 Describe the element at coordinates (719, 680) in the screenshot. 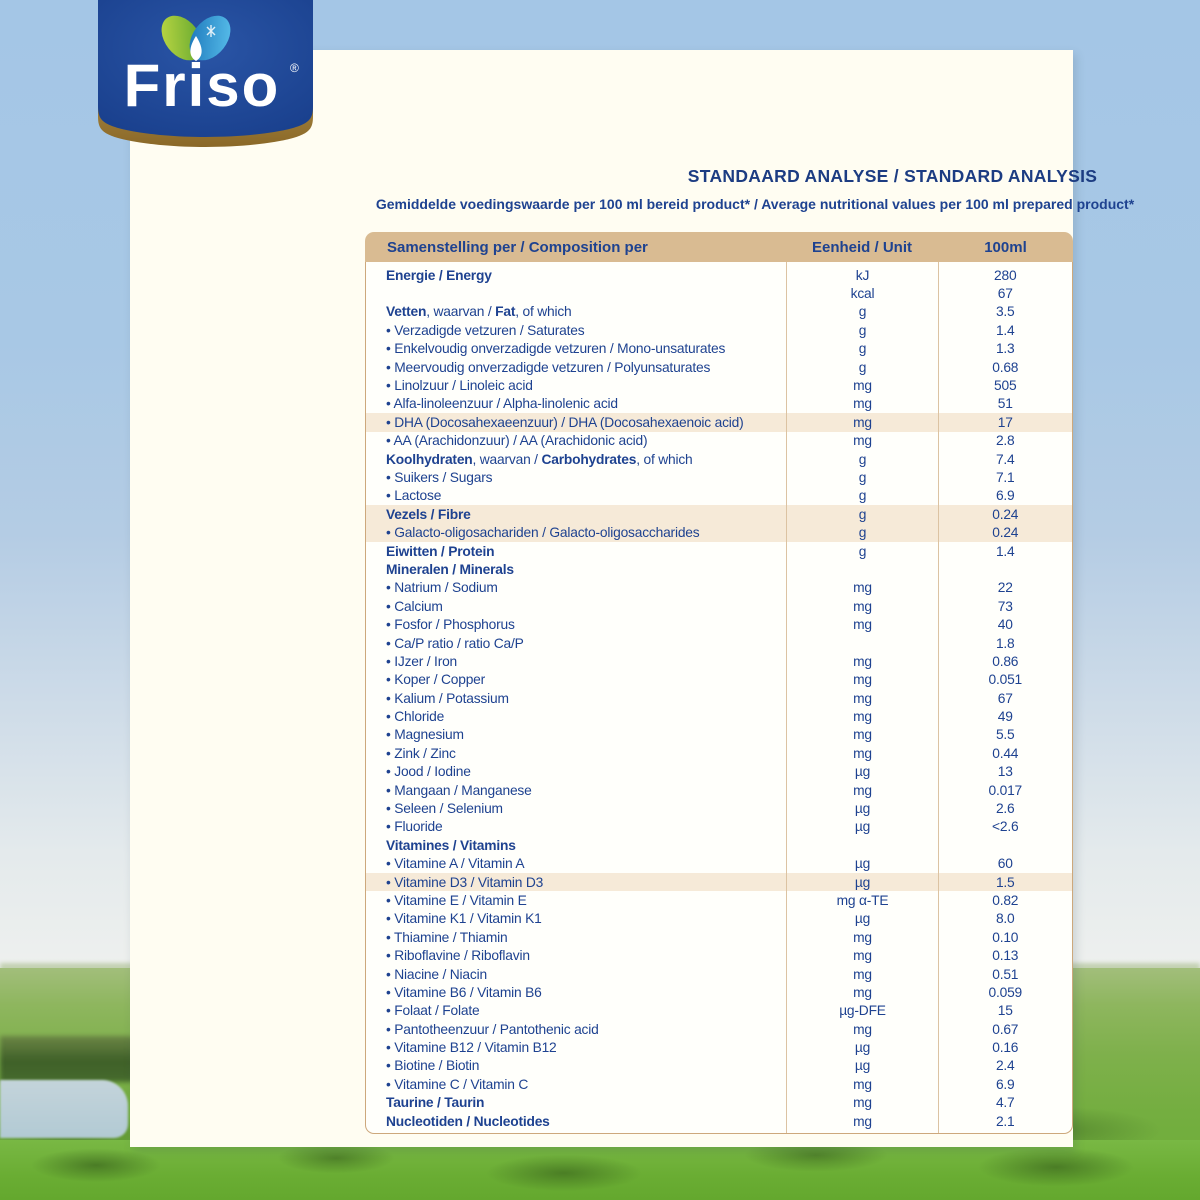

I see `table-row: • Koper / Copper mg 0.051` at that location.